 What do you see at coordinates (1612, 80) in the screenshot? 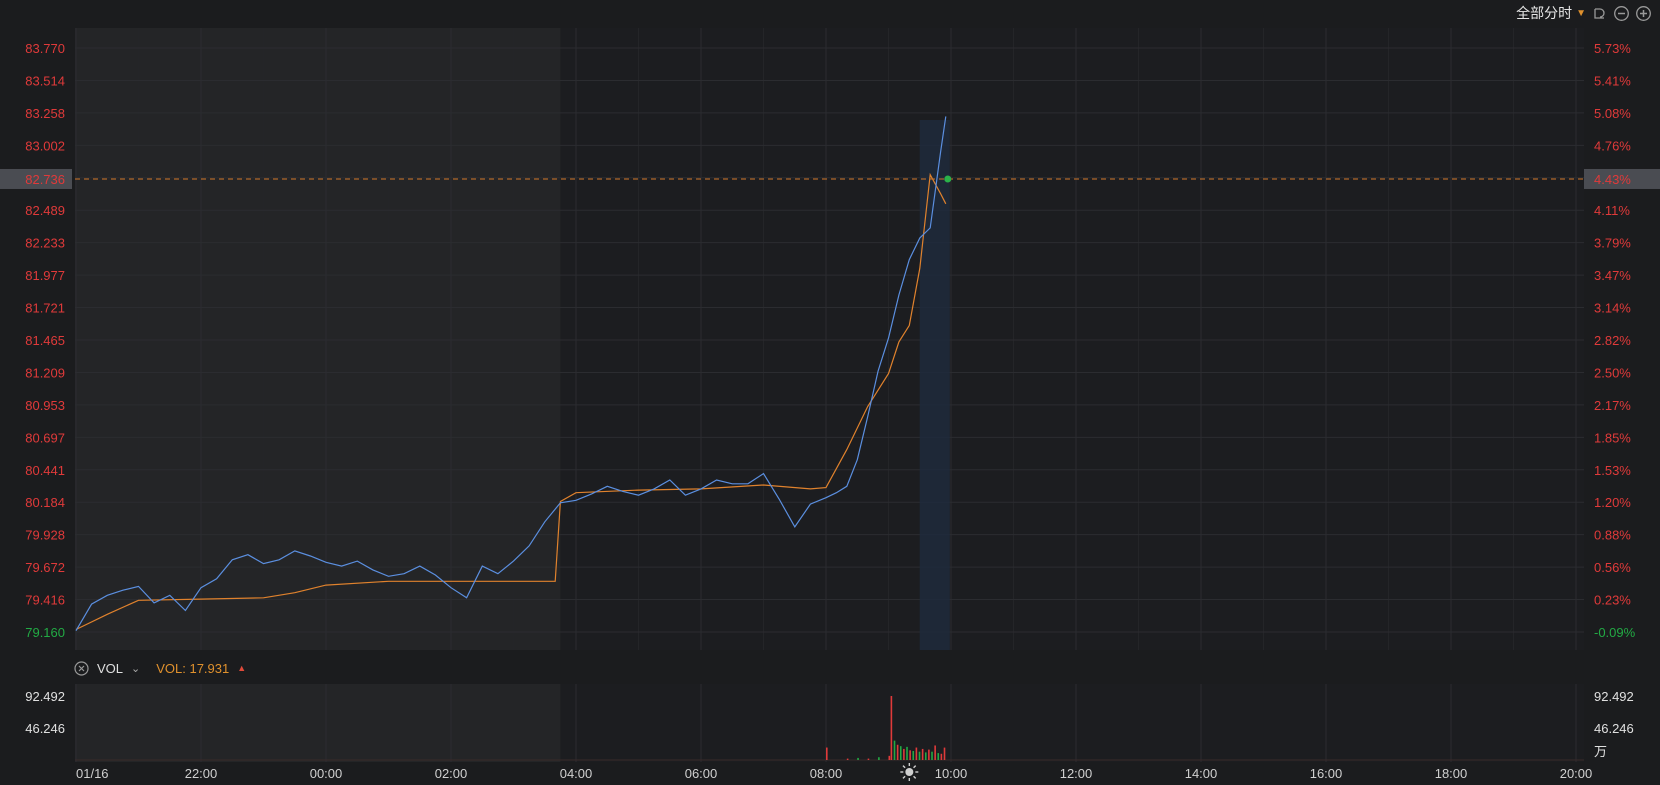
I see `y-tick-label-right: 5.41%` at bounding box center [1612, 80].